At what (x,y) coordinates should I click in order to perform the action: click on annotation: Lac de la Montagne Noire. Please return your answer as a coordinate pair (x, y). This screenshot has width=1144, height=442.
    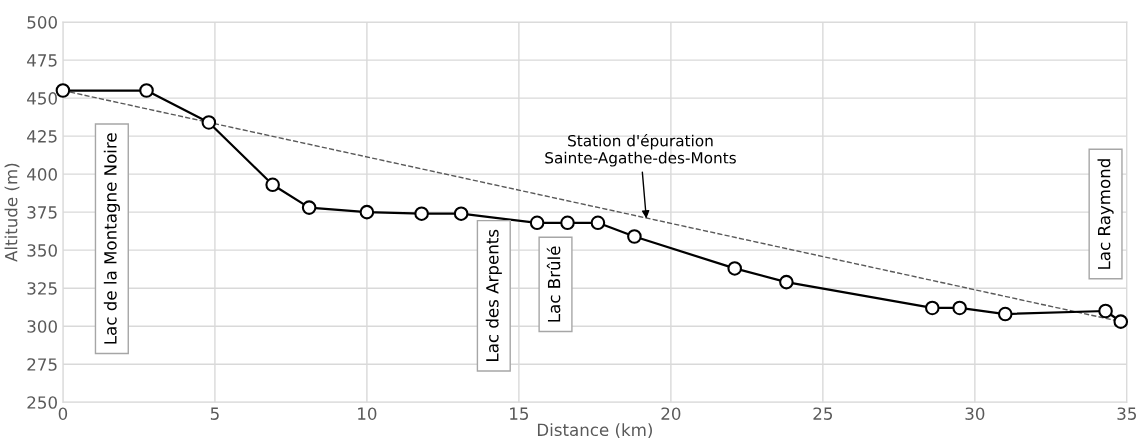
    Looking at the image, I should click on (111, 238).